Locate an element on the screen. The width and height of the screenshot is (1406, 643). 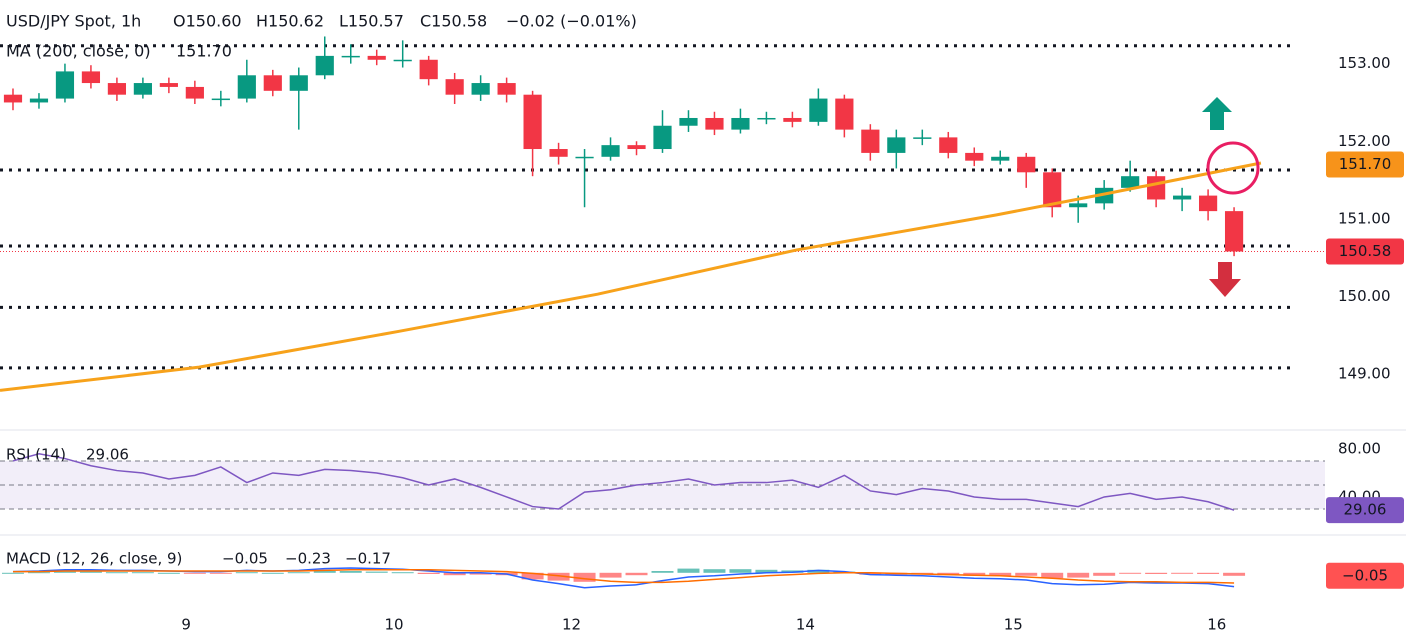
rsi-value: 29.06 is located at coordinates (107, 455).